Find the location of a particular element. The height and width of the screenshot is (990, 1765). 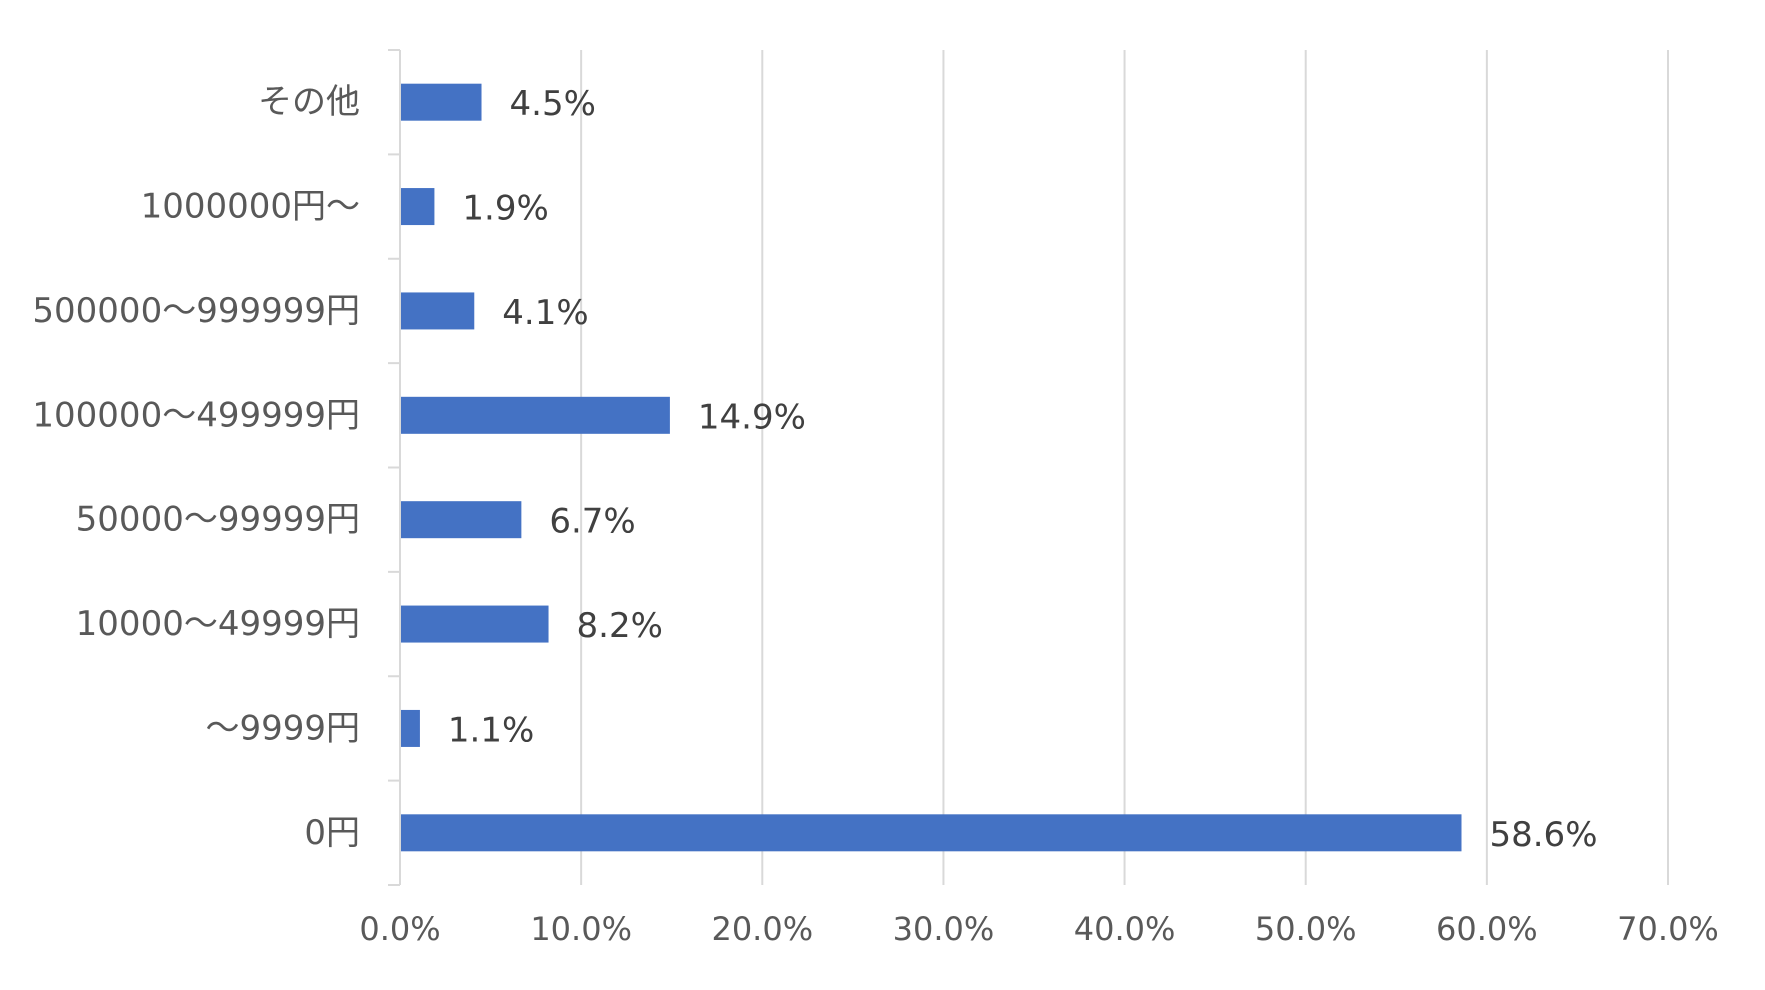

data-label: 6.7% is located at coordinates (592, 522).